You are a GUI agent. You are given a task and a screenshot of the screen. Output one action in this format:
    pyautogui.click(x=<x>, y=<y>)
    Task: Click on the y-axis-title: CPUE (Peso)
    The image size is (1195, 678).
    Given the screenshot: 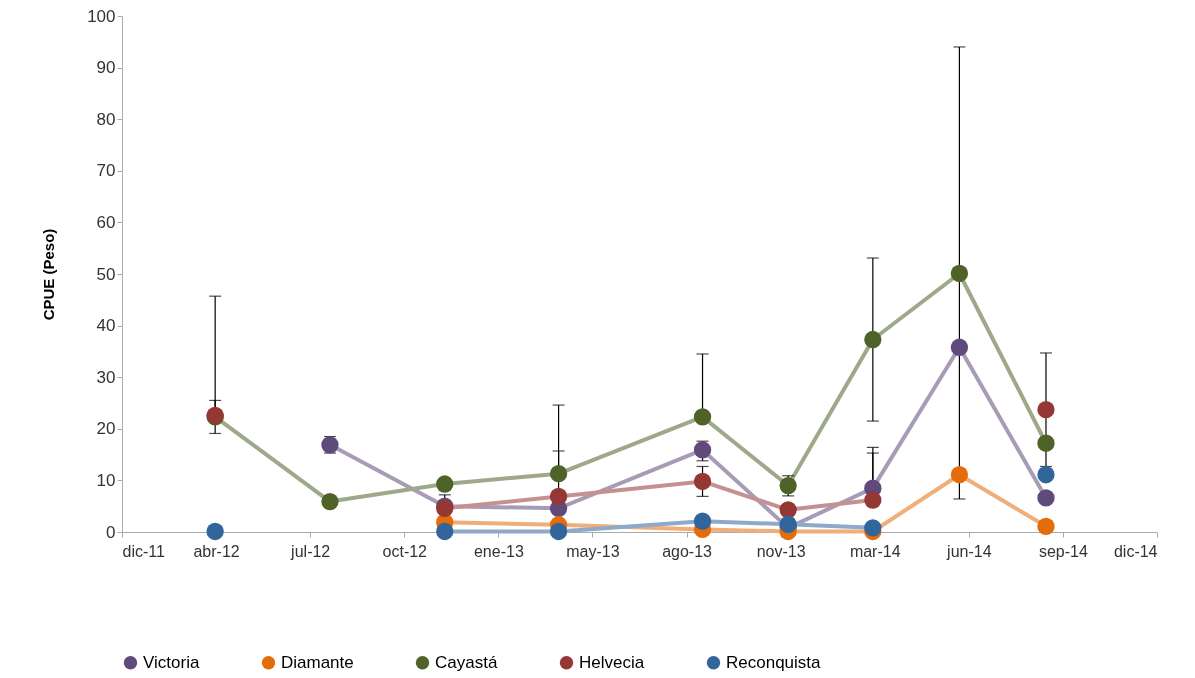 What is the action you would take?
    pyautogui.click(x=49, y=274)
    